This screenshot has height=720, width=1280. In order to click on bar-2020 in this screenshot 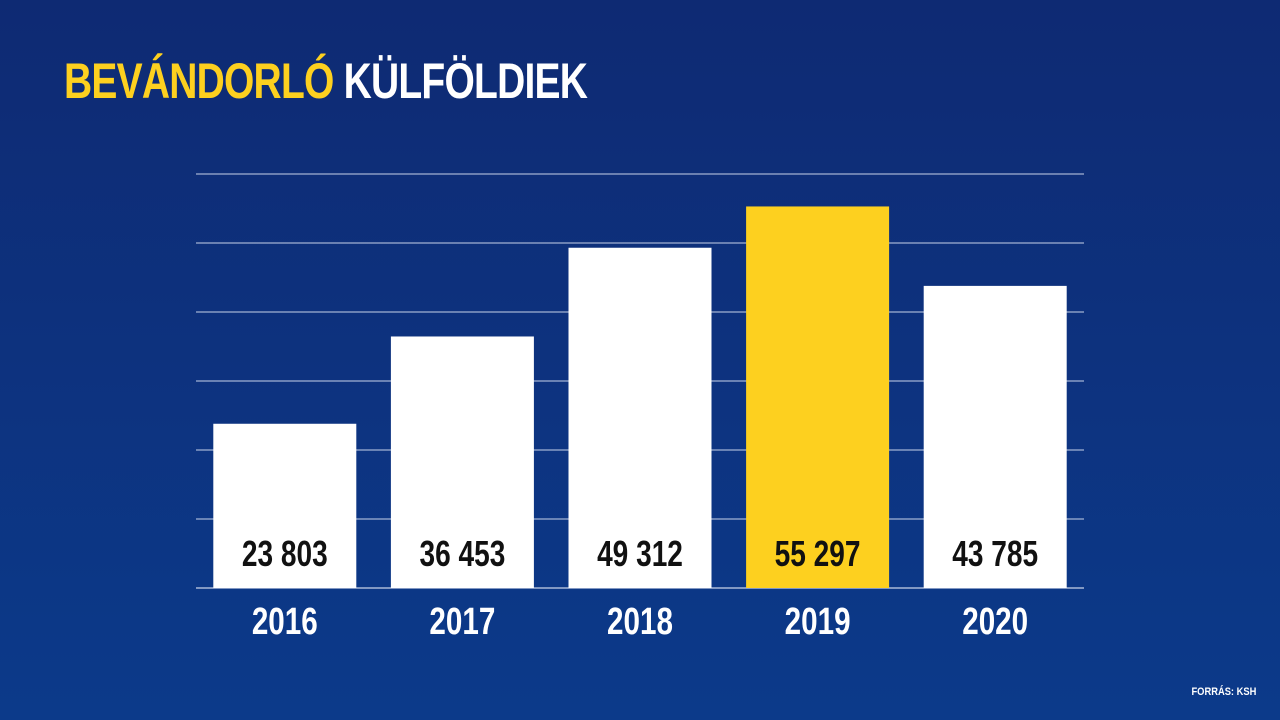, I will do `click(995, 436)`.